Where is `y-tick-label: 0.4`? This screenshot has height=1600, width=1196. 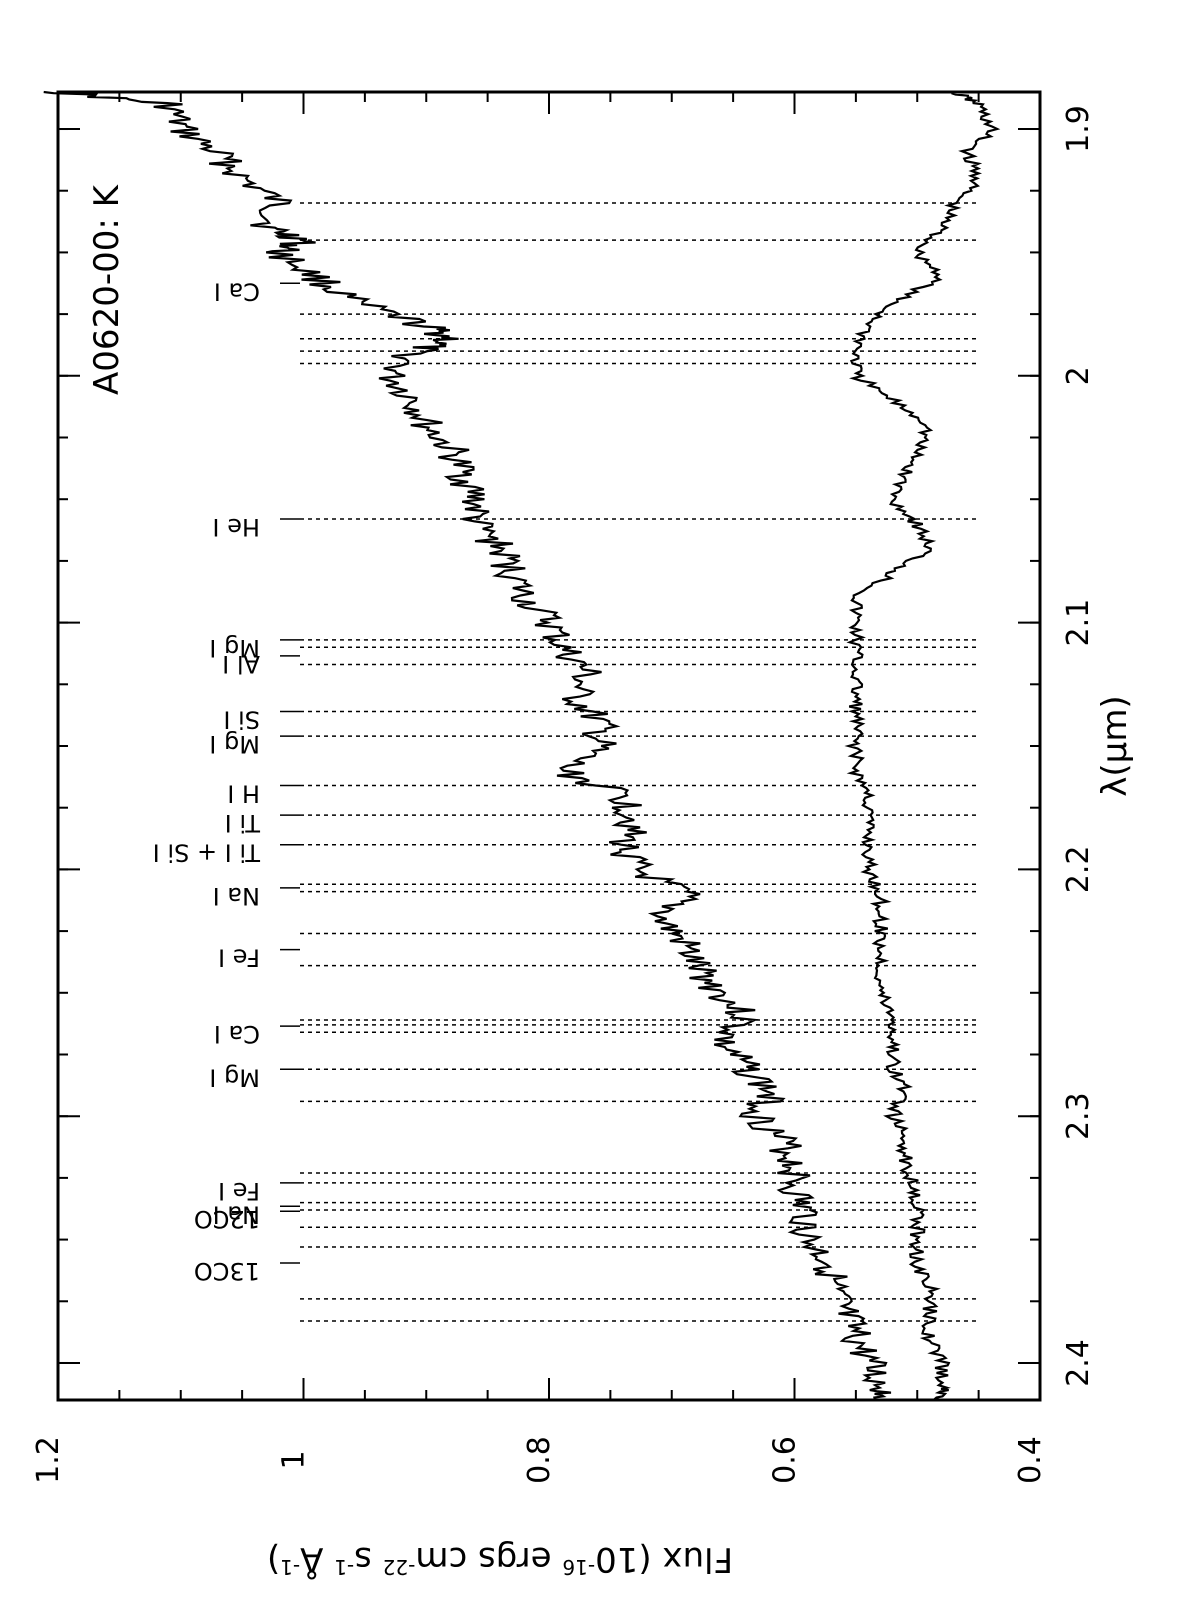
y-tick-label: 0.4 is located at coordinates (1030, 1460).